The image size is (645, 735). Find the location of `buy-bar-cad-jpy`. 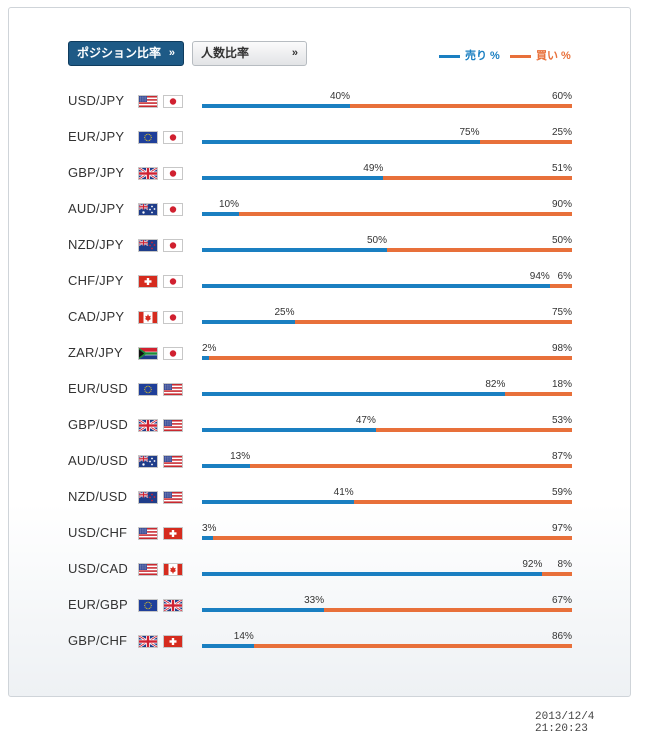

buy-bar-cad-jpy is located at coordinates (433, 322).